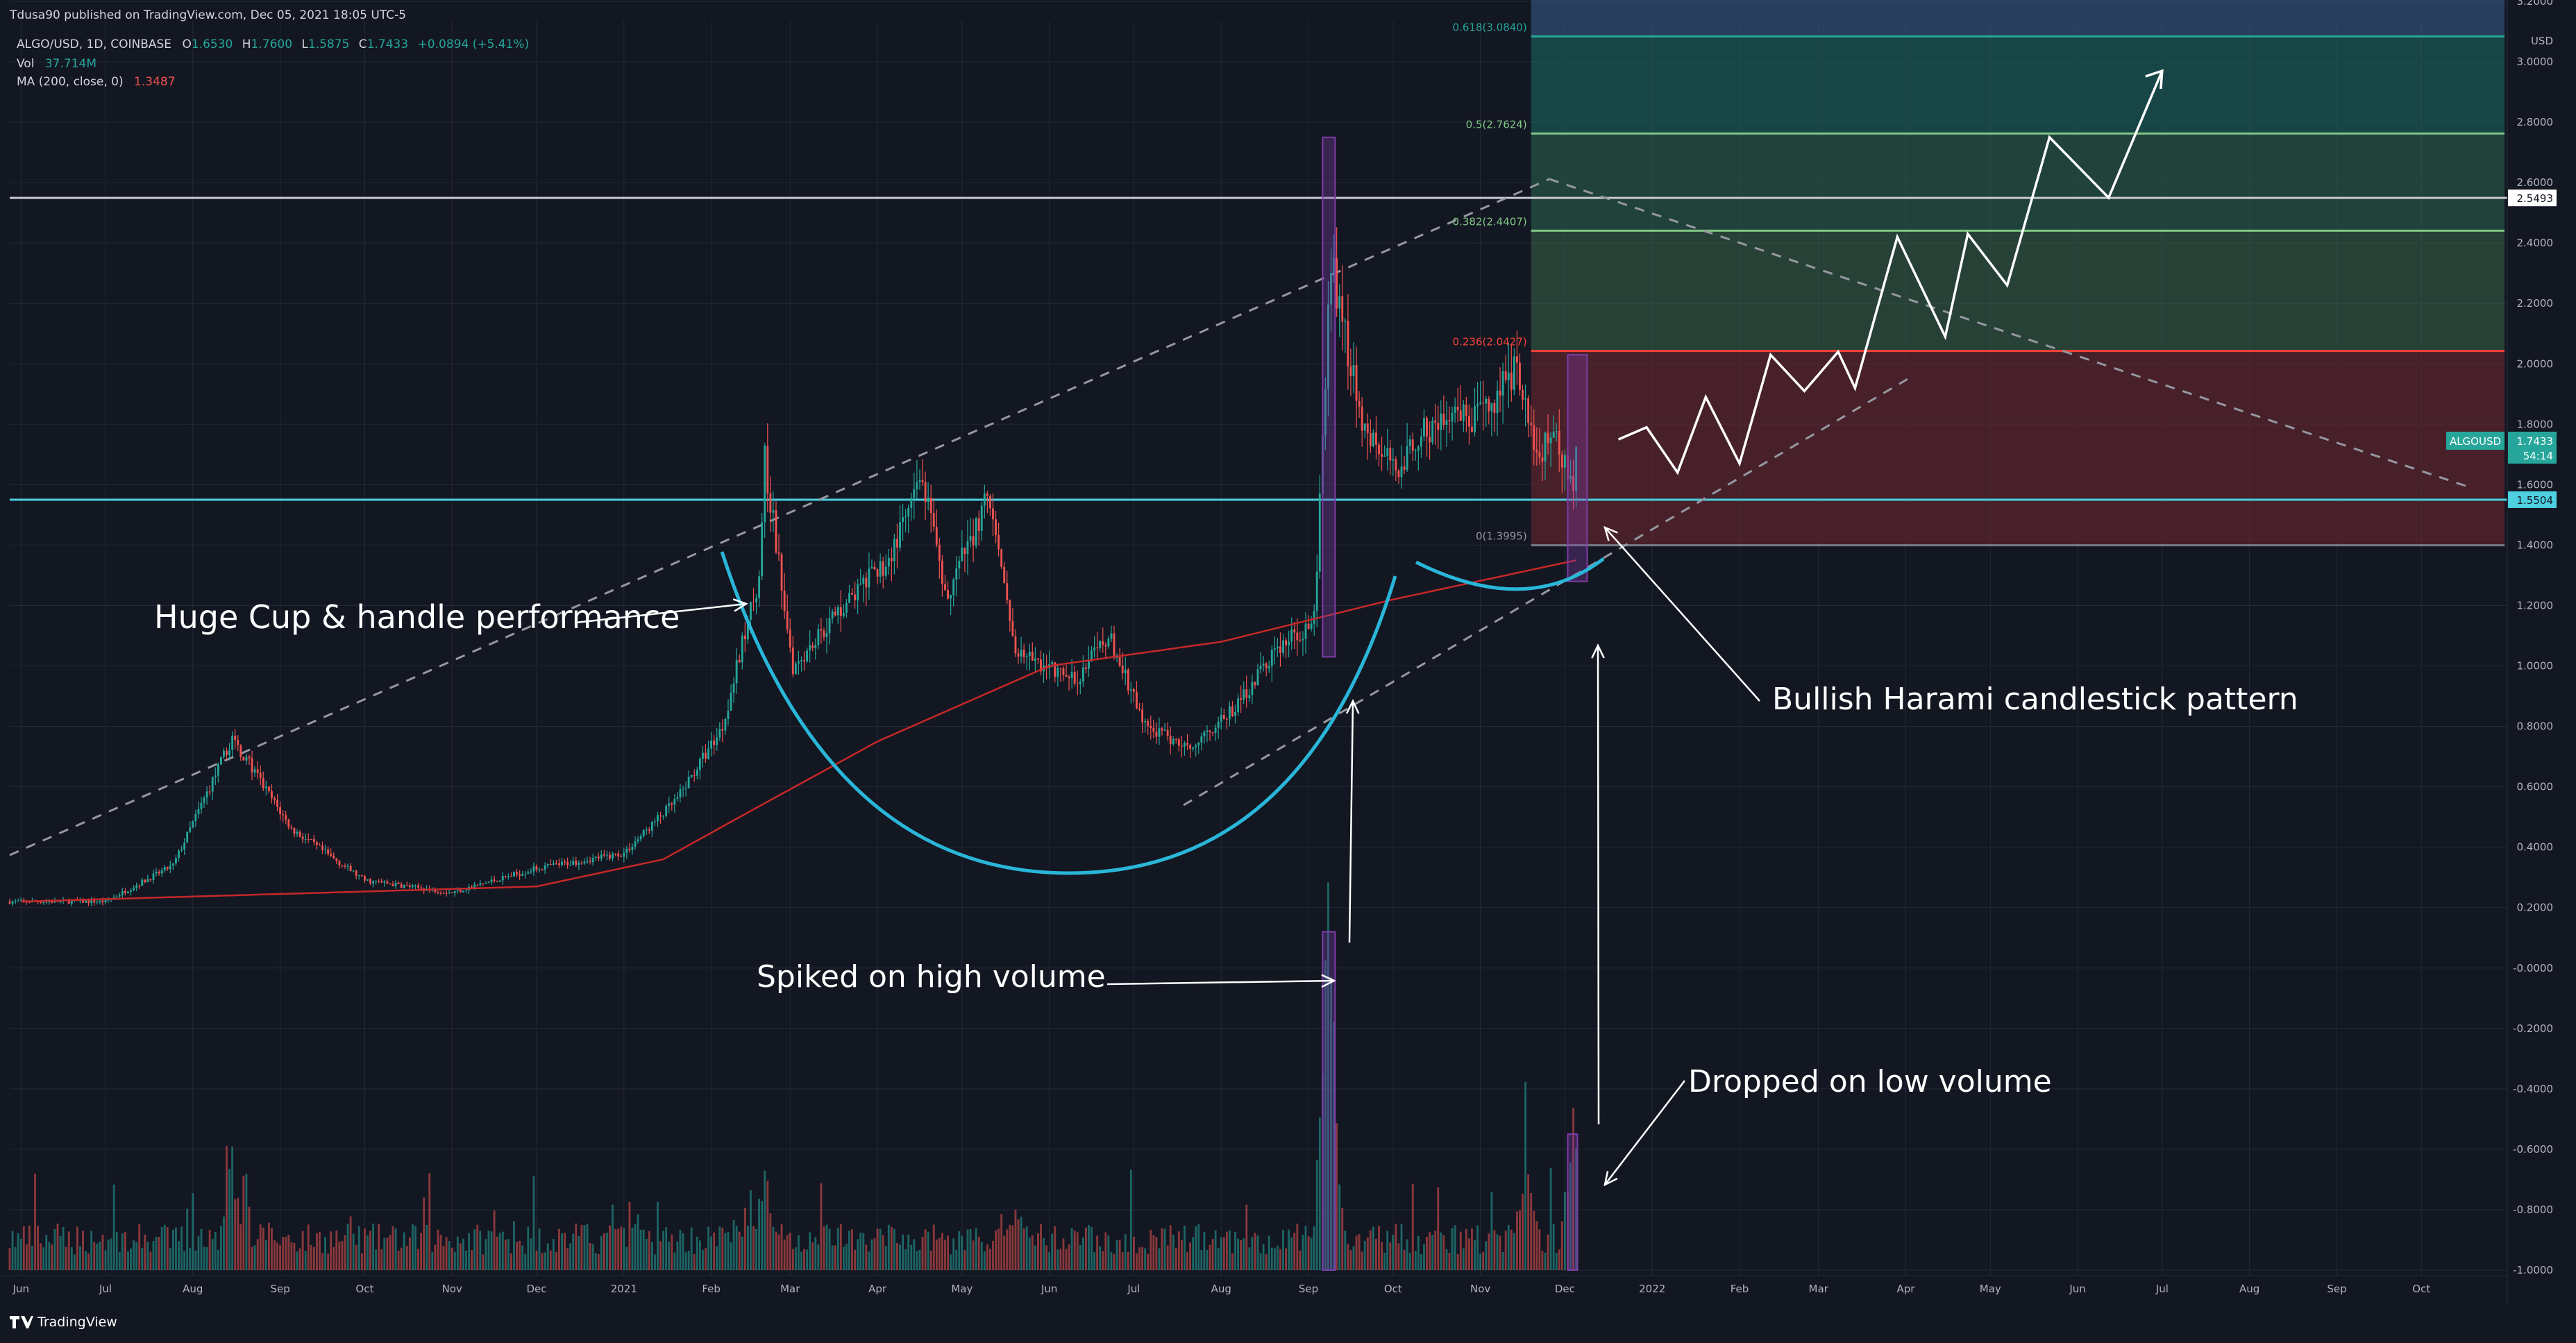 The image size is (2576, 1343). What do you see at coordinates (304, 44) in the screenshot?
I see `ohlc-low-label: L` at bounding box center [304, 44].